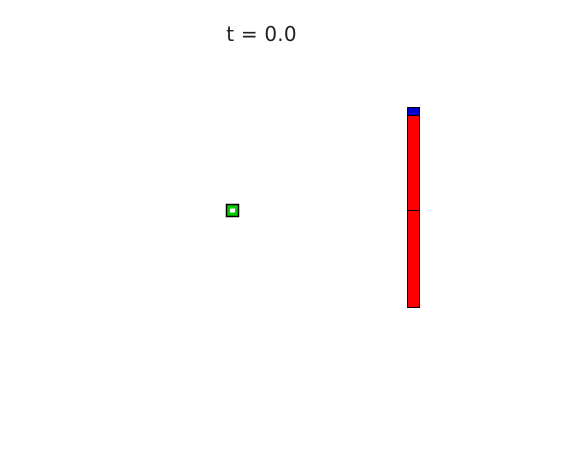 This screenshot has width=576, height=464. I want to click on agent-marker, so click(232, 210).